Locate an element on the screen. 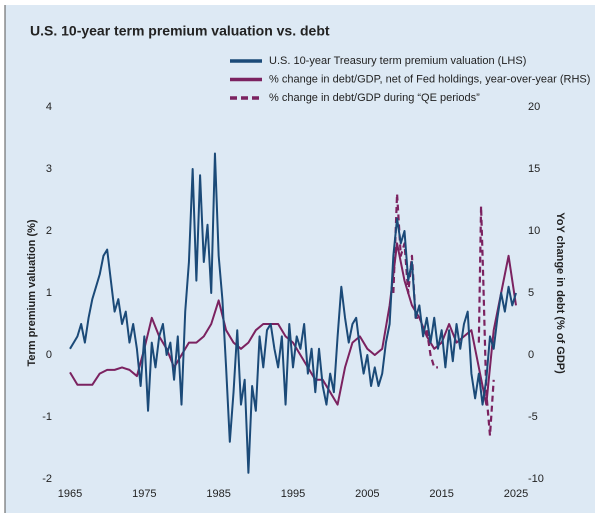 The width and height of the screenshot is (599, 517). y2-tick-label: -5 is located at coordinates (533, 417).